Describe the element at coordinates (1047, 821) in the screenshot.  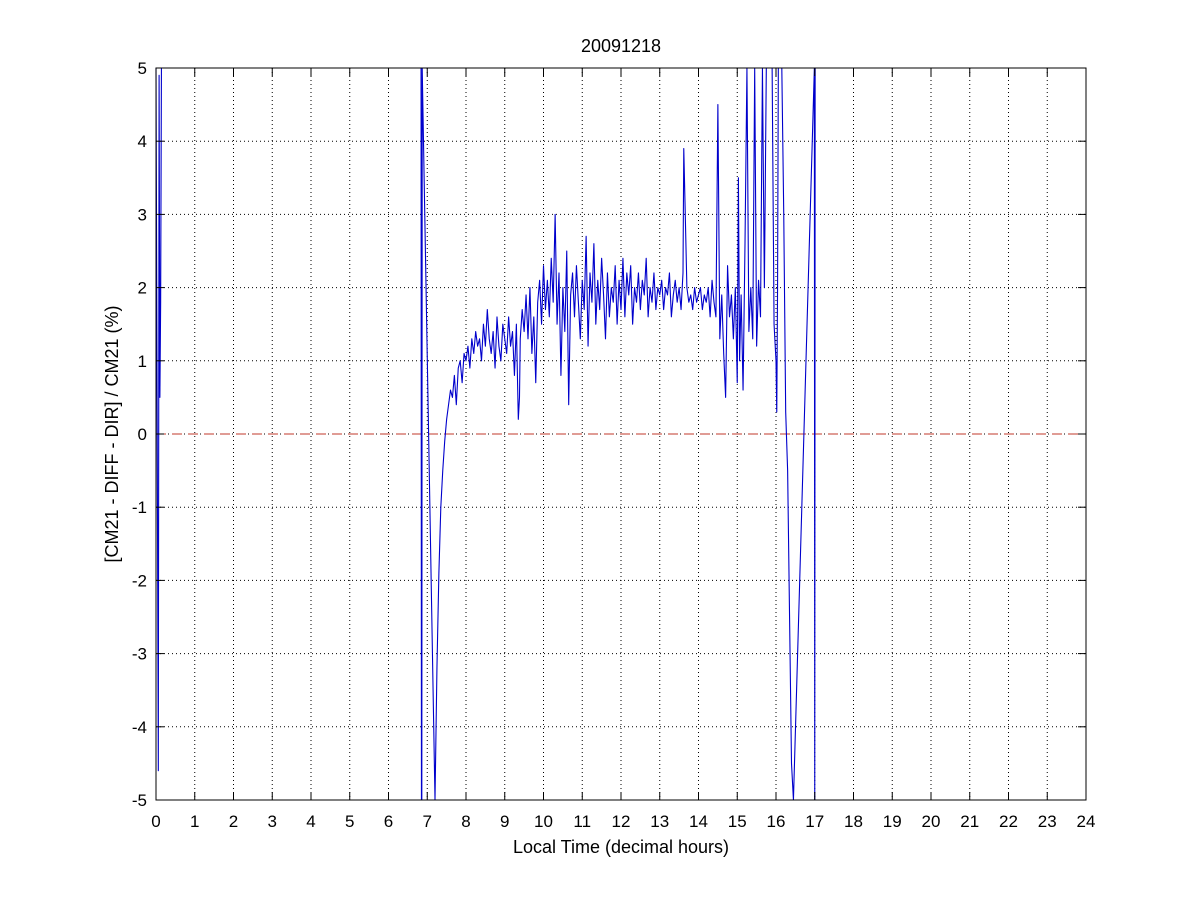
I see `x-tick-label: 23` at that location.